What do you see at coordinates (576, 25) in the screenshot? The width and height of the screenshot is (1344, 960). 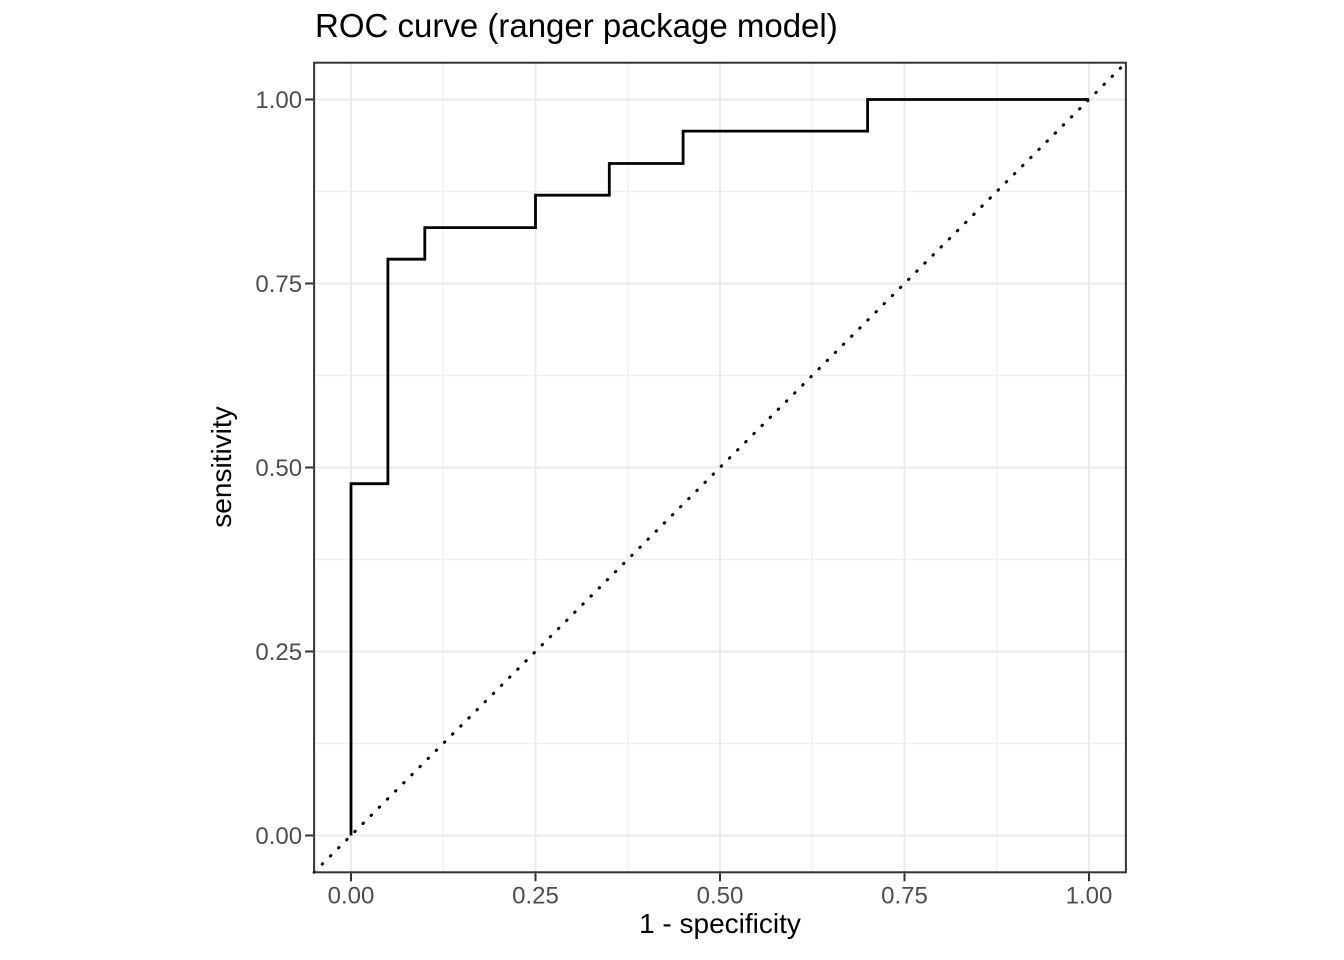 I see `chart-title: ROC curve (ranger package model)` at bounding box center [576, 25].